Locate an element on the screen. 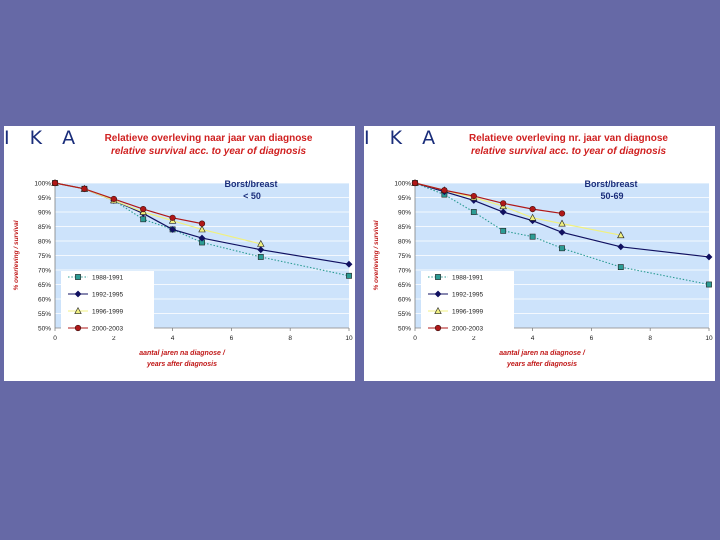 This screenshot has width=720, height=540. series-line-1992-1995 is located at coordinates (562, 220).